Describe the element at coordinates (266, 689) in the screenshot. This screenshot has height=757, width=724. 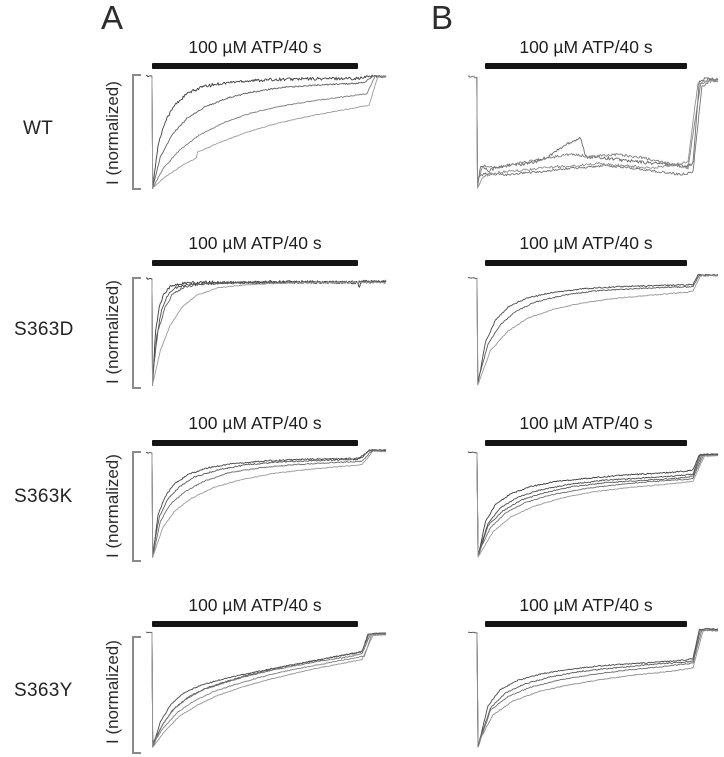
I see `trace-plot-s363y-a` at that location.